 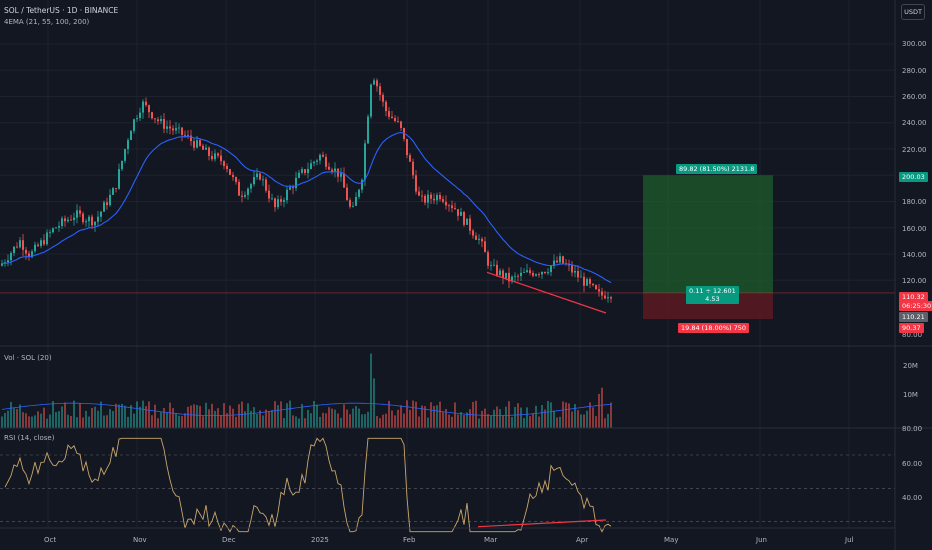 What do you see at coordinates (542, 399) in the screenshot?
I see `trendlines` at bounding box center [542, 399].